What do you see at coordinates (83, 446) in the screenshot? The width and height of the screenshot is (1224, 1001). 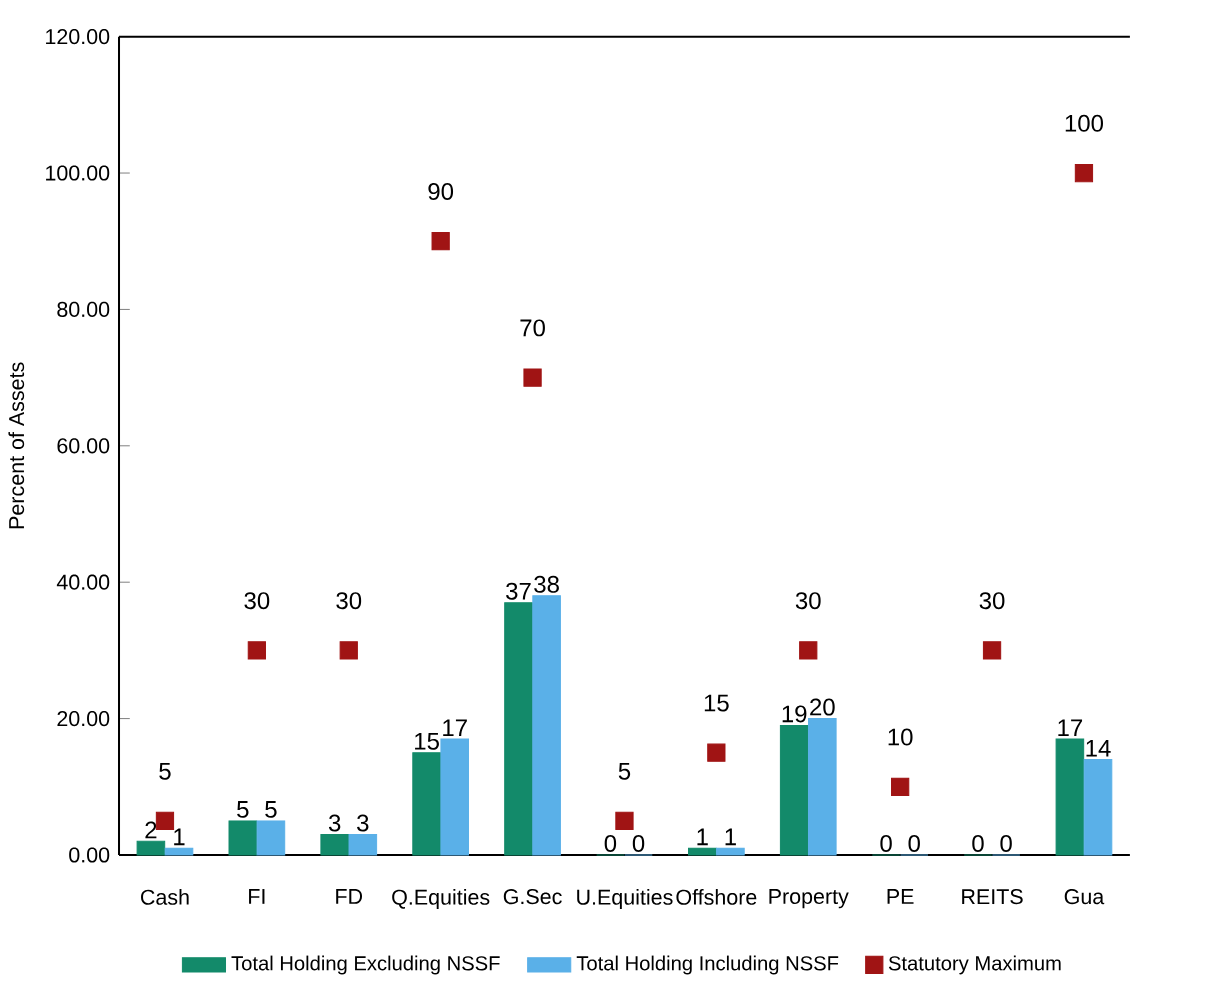 I see `y-tick-label: 60.00` at bounding box center [83, 446].